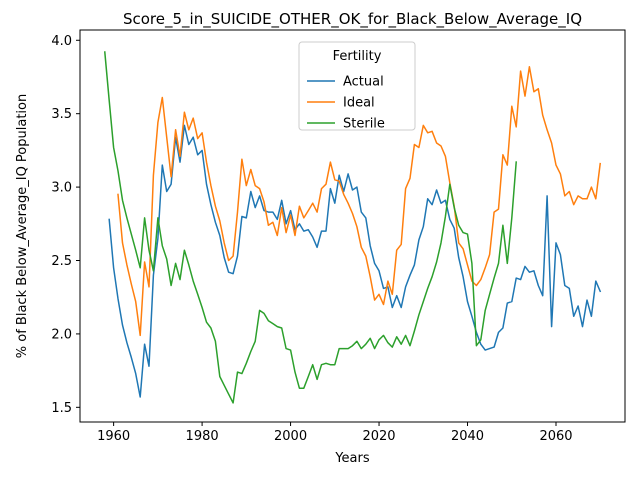 This screenshot has height=480, width=640. What do you see at coordinates (352, 458) in the screenshot?
I see `x-axis-title: Years` at bounding box center [352, 458].